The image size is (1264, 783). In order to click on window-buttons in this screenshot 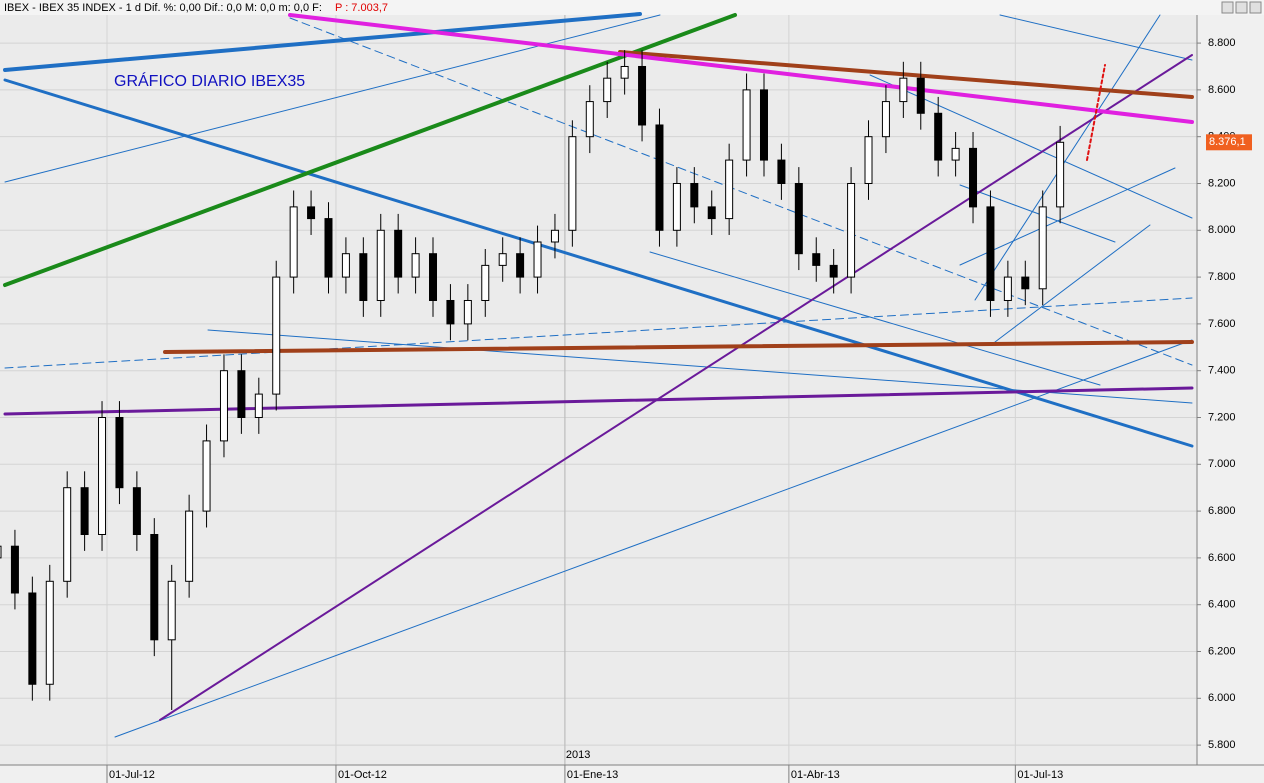, I will do `click(1241, 7)`.